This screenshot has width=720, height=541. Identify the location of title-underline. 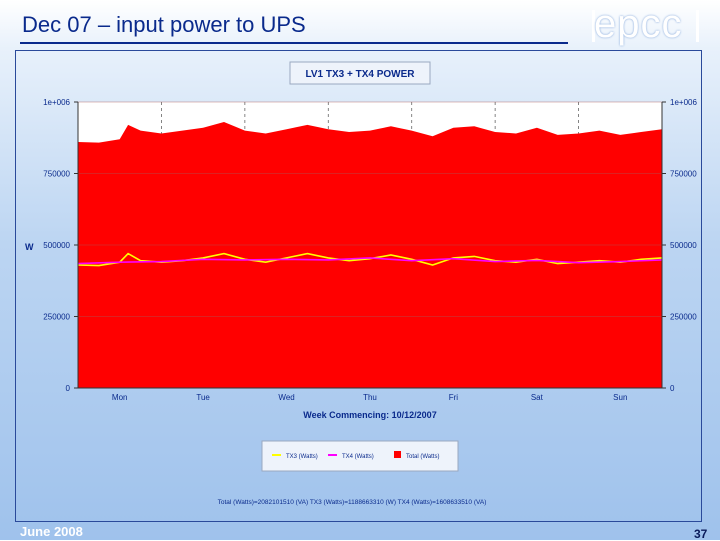
(294, 43).